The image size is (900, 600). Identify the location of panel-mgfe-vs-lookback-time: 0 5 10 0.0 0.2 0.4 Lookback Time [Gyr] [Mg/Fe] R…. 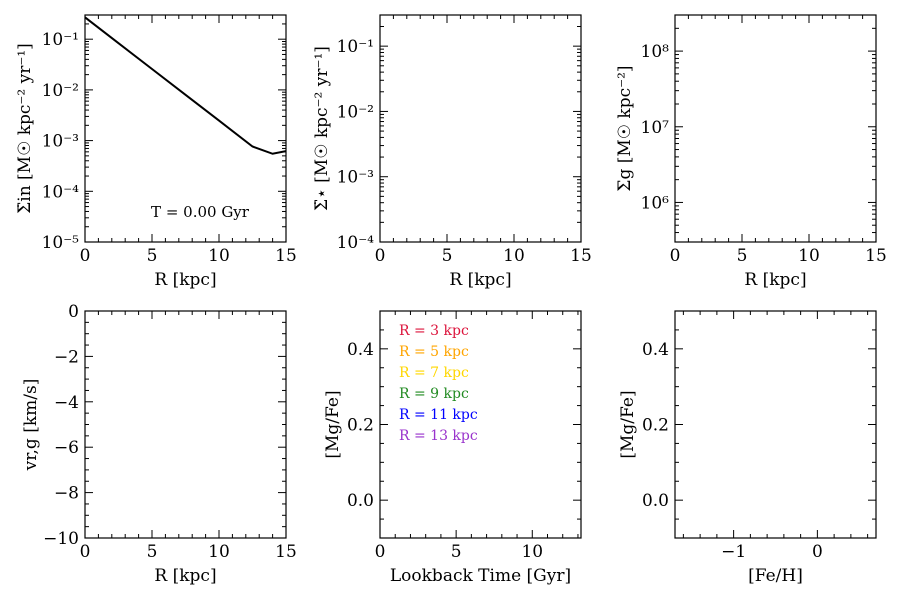
(452, 448).